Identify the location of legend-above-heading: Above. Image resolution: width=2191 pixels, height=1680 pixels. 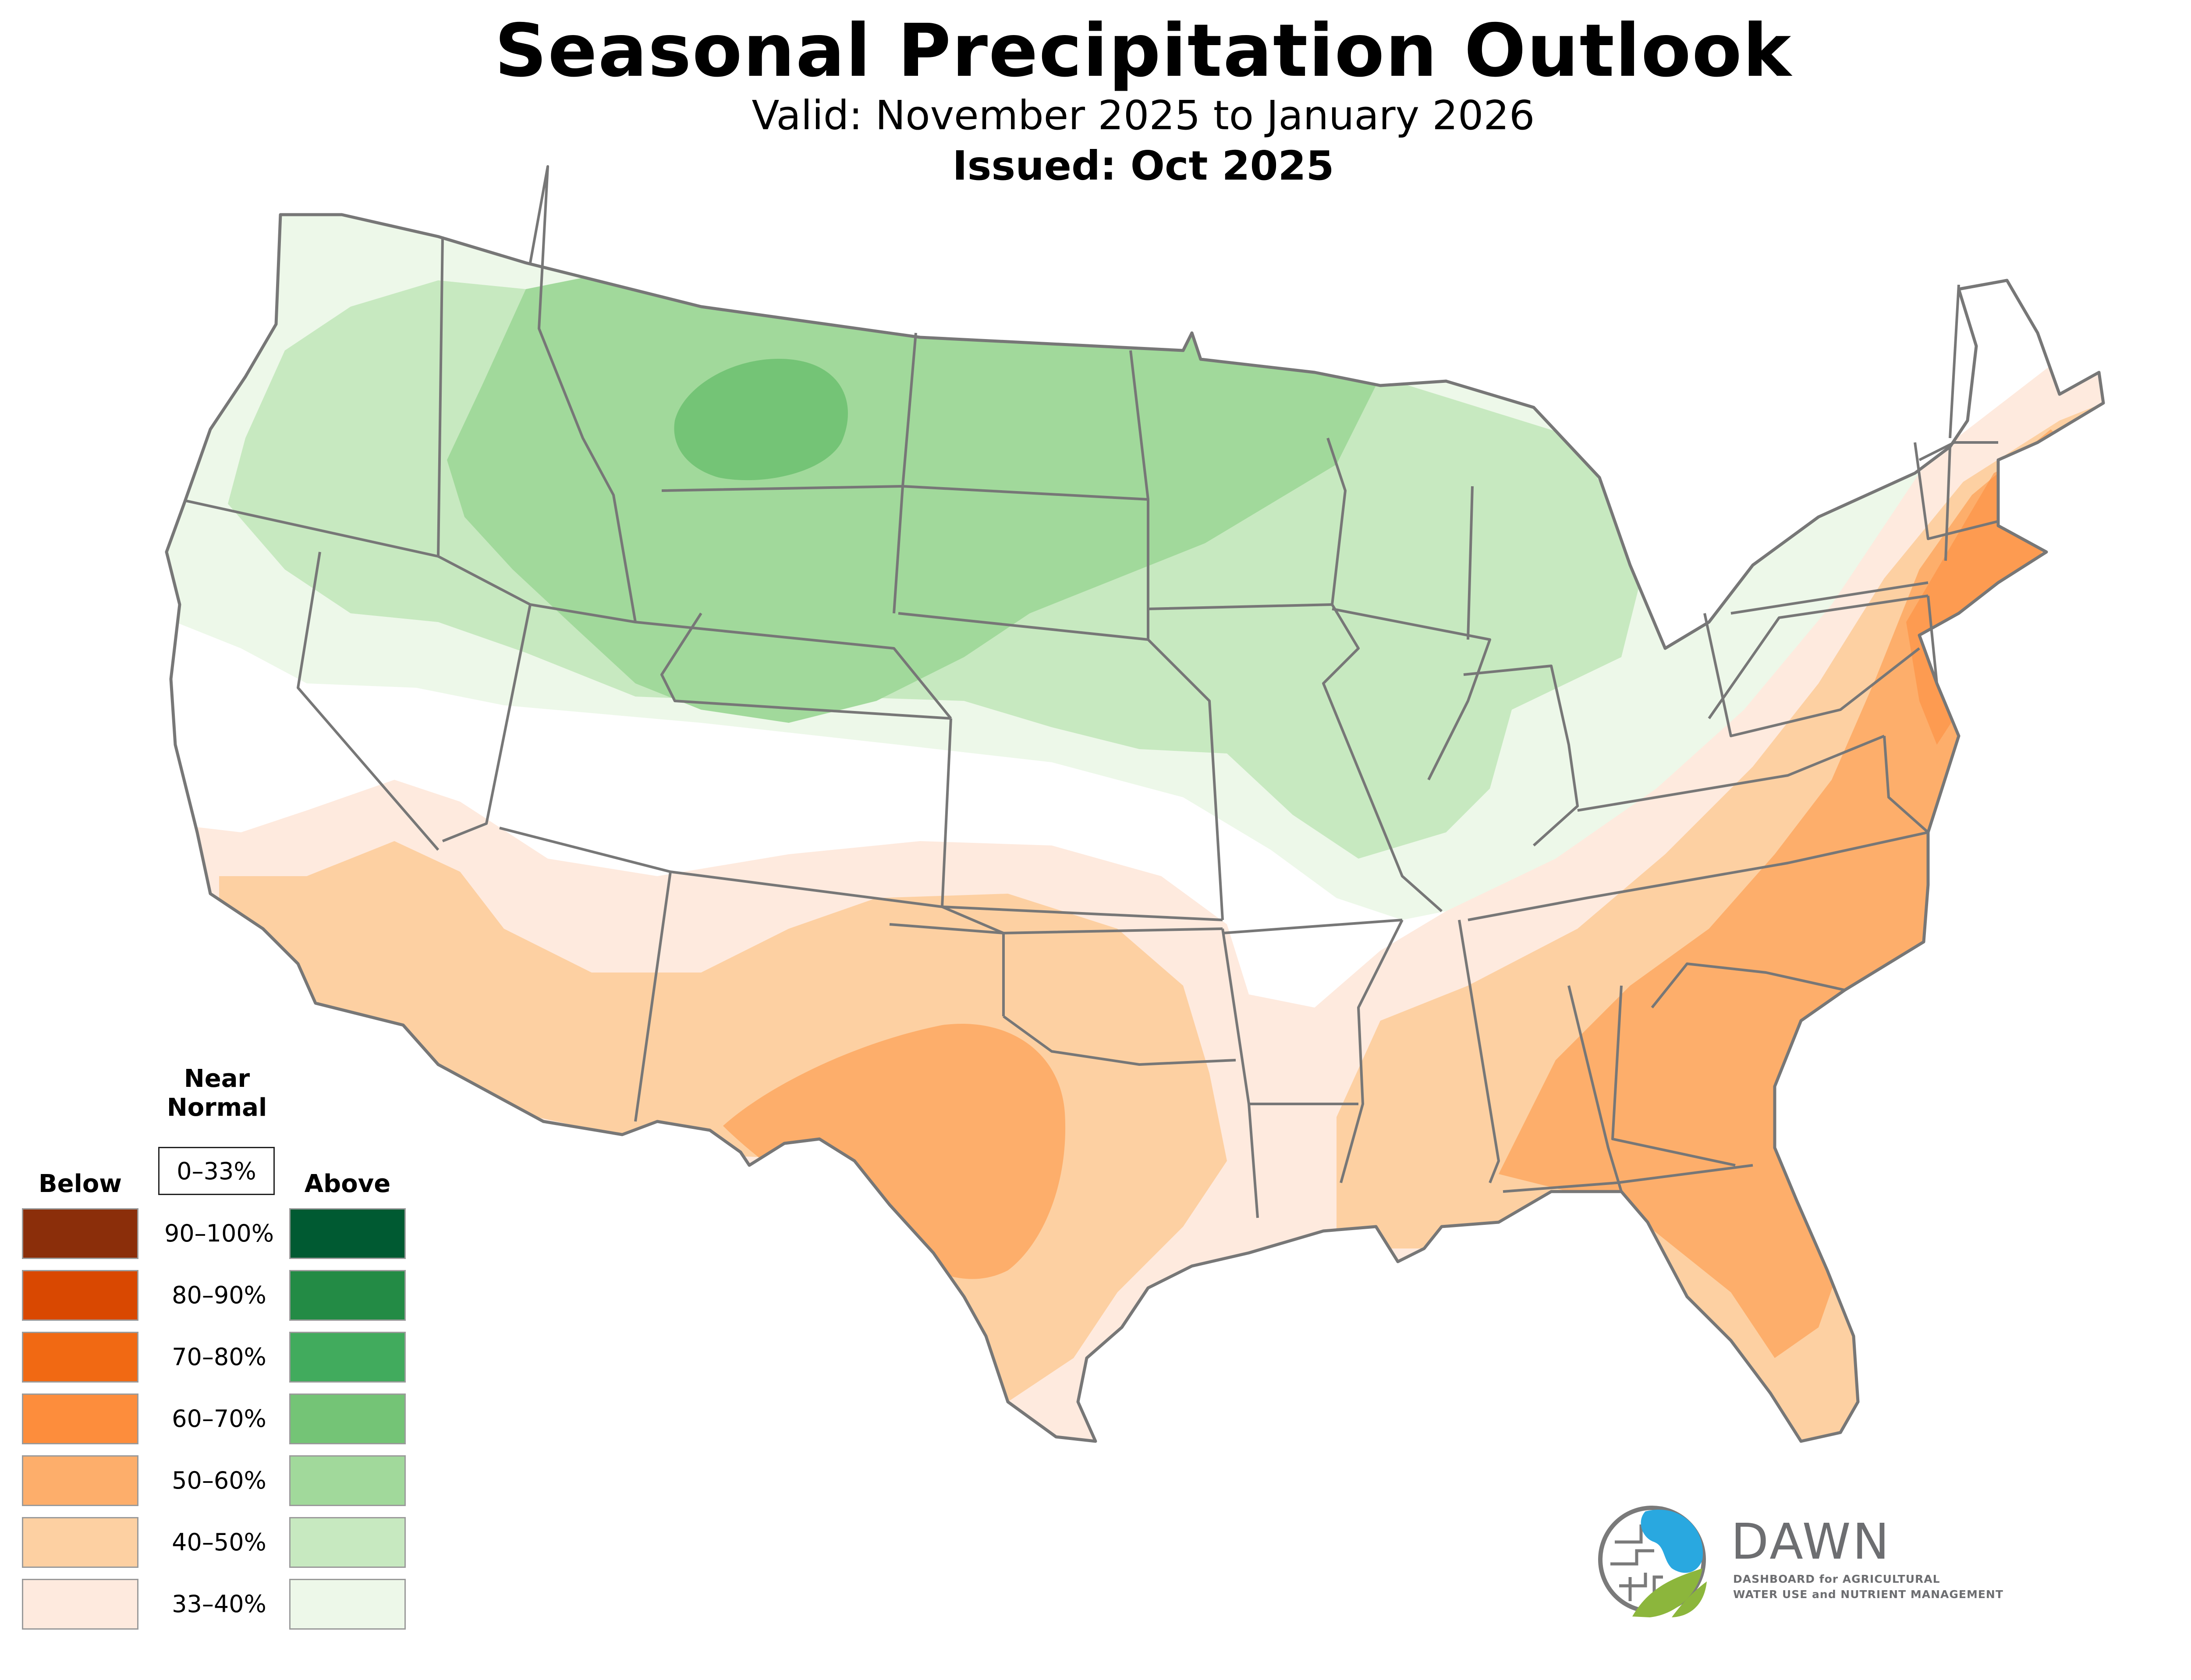
(347, 1184).